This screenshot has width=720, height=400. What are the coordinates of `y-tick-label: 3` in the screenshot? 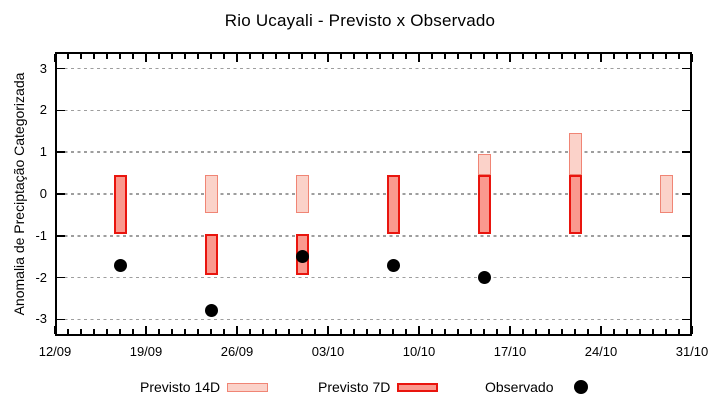 It's located at (43, 68).